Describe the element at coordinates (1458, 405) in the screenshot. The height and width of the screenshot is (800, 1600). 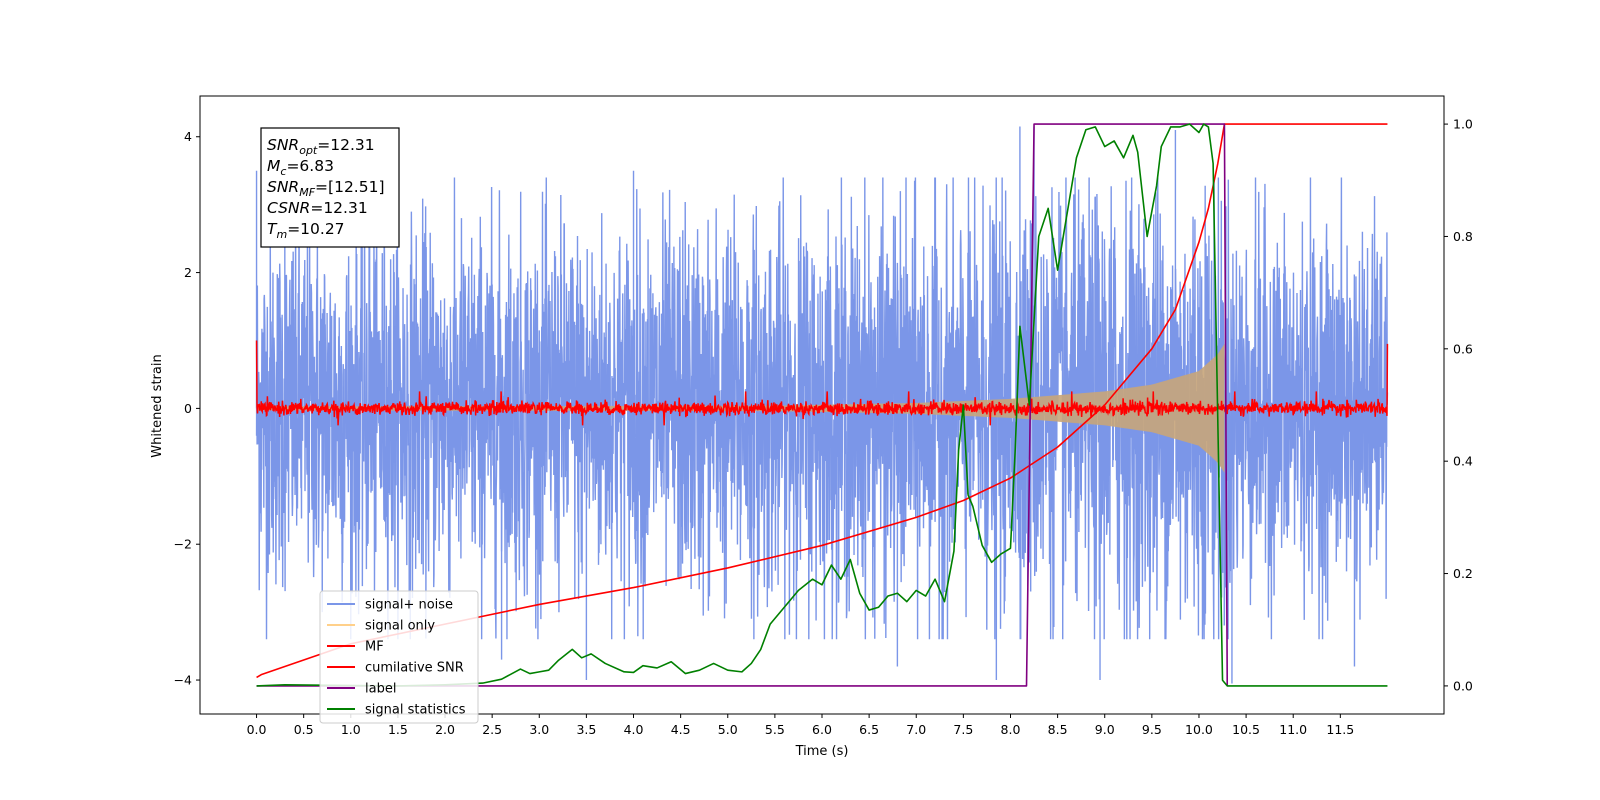
I see `y-axis-right: 0.0 0.2 0.4 0.6 0.8 1.0` at that location.